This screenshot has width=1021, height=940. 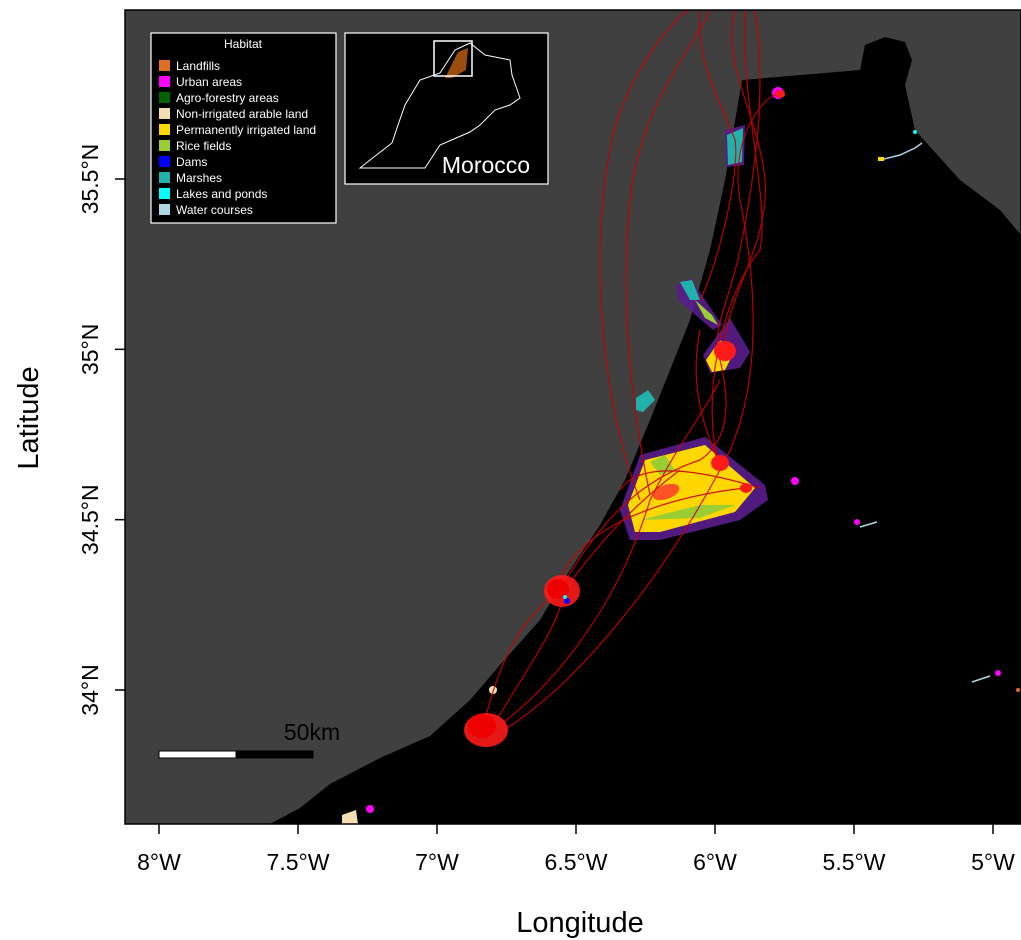 What do you see at coordinates (437, 862) in the screenshot?
I see `x-tick-label: 7°W` at bounding box center [437, 862].